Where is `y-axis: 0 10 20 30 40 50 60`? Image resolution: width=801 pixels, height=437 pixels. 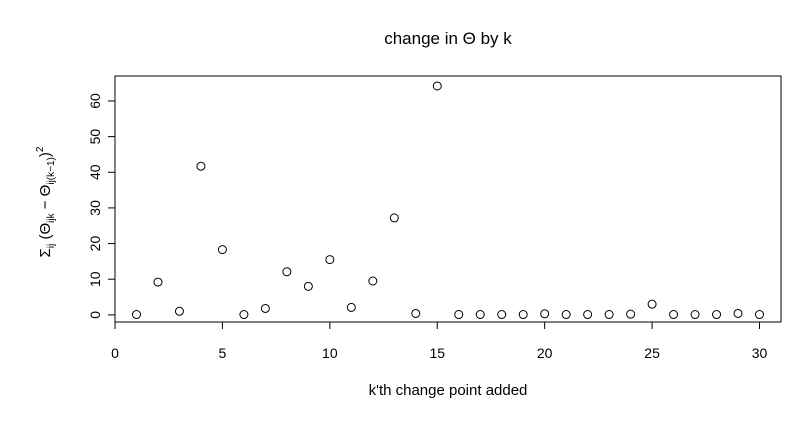 y-axis: 0 10 20 30 40 50 60 is located at coordinates (101, 206).